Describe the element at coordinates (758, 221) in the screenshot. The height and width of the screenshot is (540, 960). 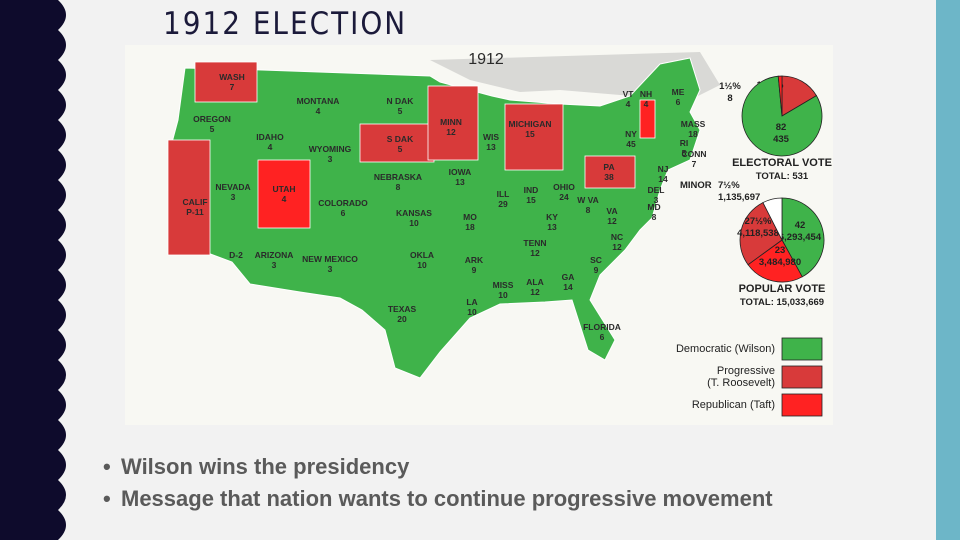
I see `slice-share: 27½%` at that location.